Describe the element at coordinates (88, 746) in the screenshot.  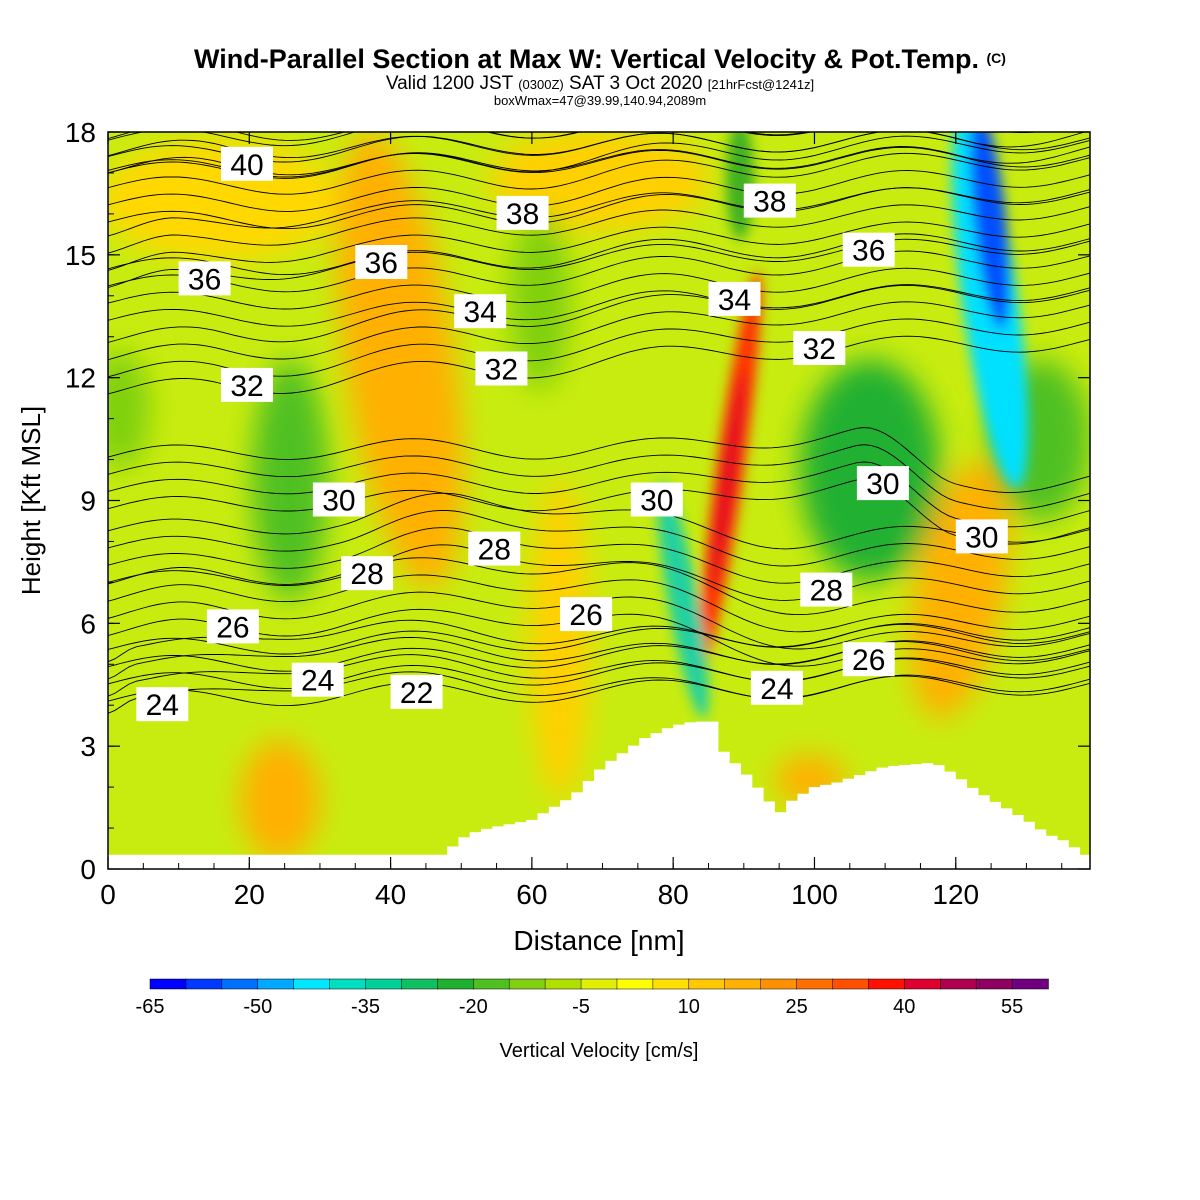
I see `y-tick-label: 3` at that location.